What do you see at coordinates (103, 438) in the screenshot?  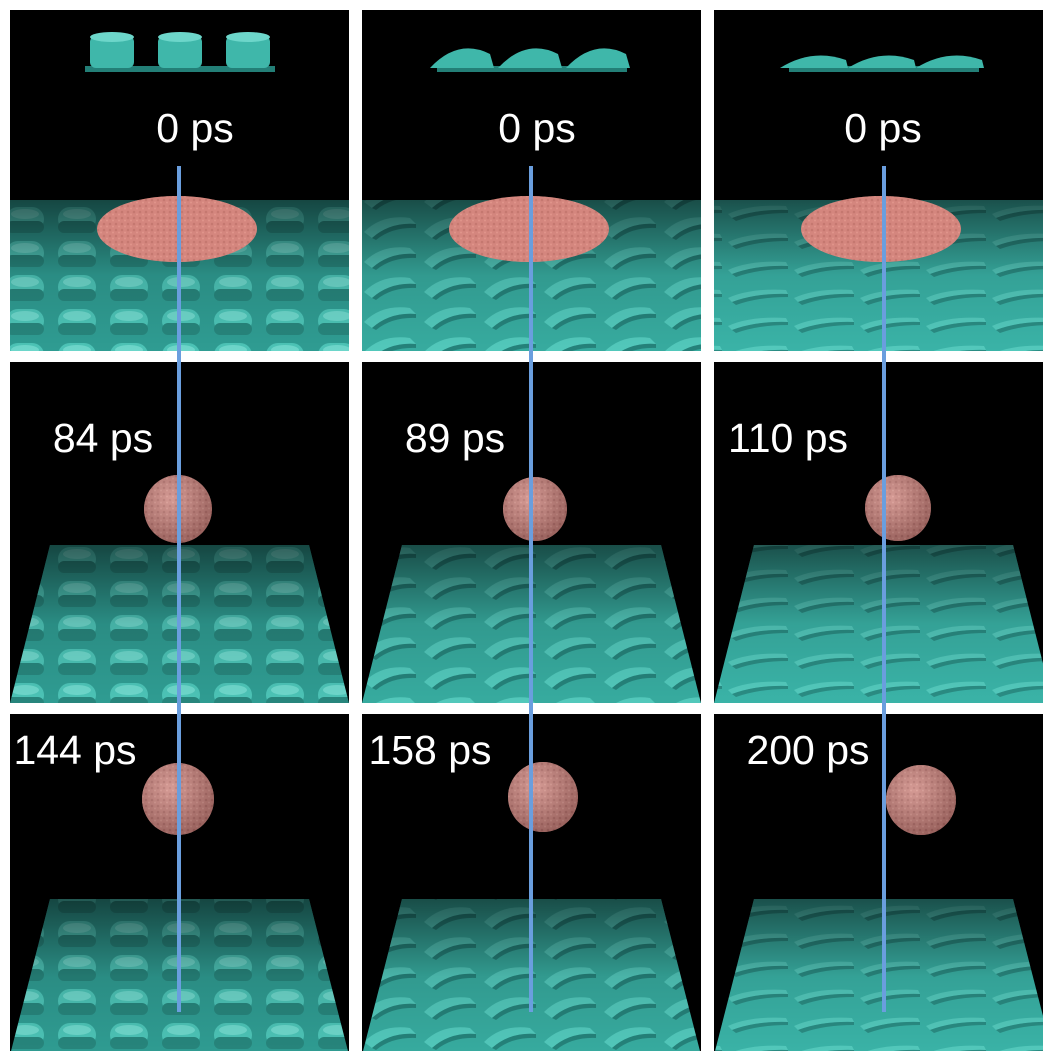 I see `time-label: 84 ps` at bounding box center [103, 438].